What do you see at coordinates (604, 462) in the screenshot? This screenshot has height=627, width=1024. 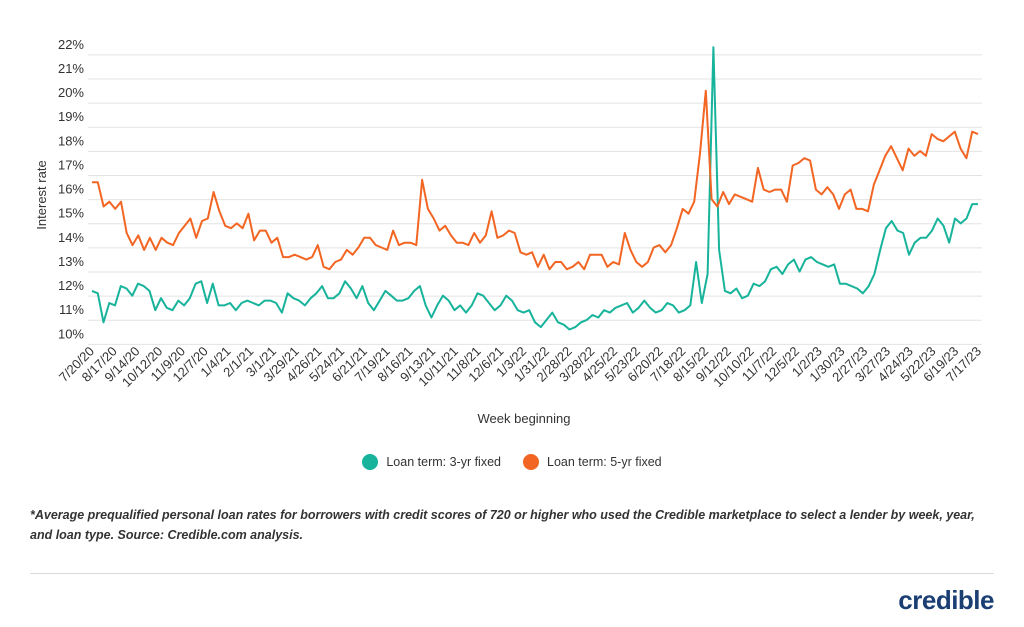 I see `legend-label-5yr: Loan term: 5-yr fixed` at bounding box center [604, 462].